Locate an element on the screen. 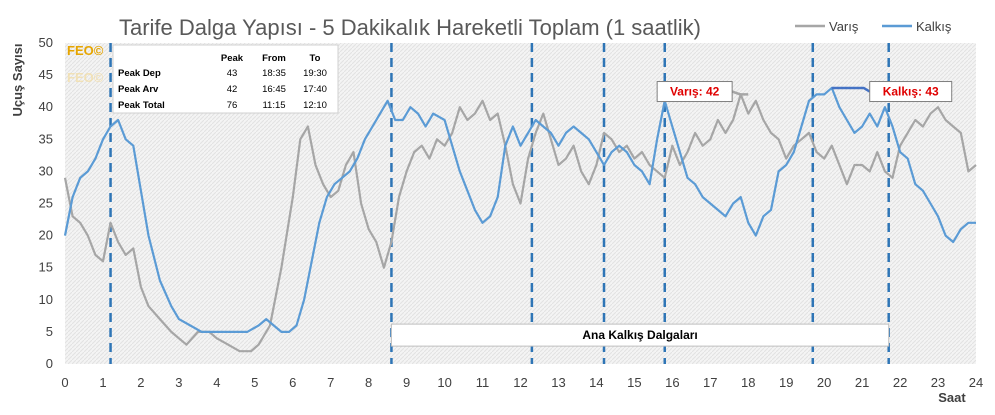 Image resolution: width=995 pixels, height=415 pixels. y-tick-label: 25 is located at coordinates (46, 203).